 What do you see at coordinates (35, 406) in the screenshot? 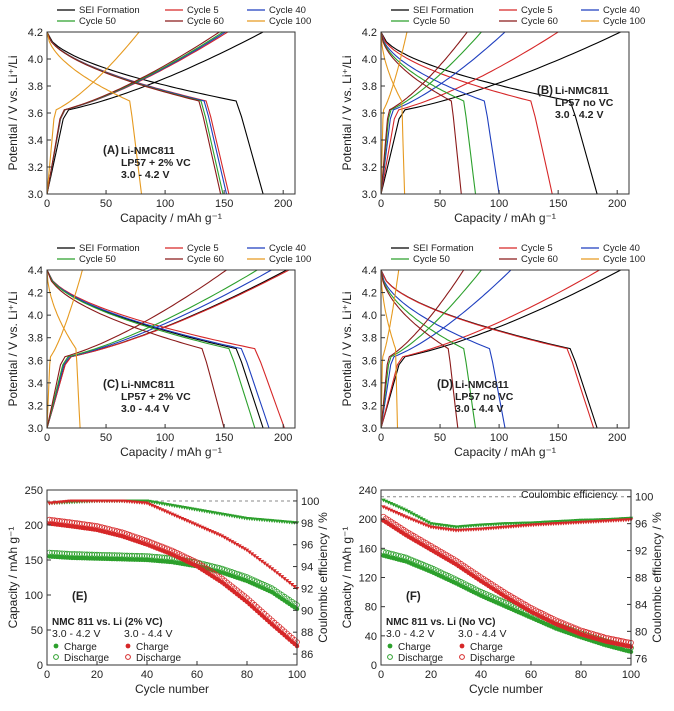
I see `y-tick-label: 3.2` at bounding box center [35, 406].